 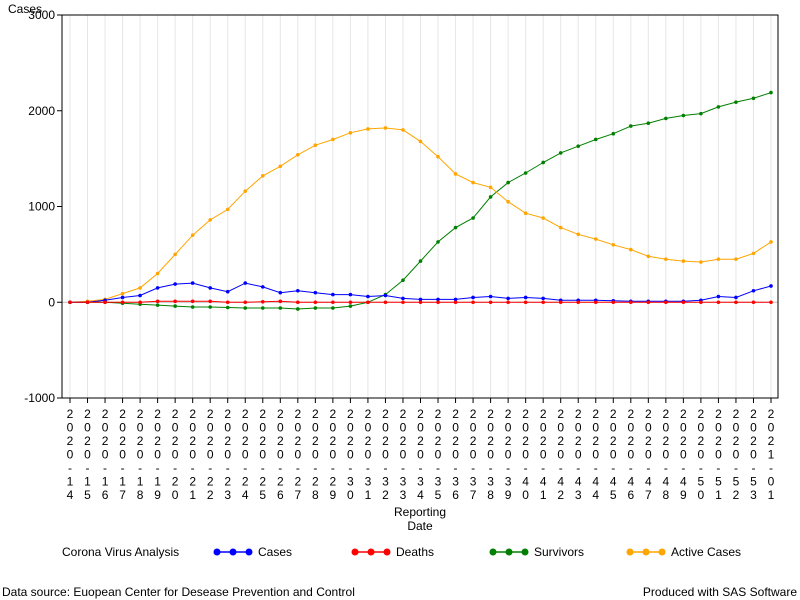 What do you see at coordinates (420, 293) in the screenshot?
I see `series-cases` at bounding box center [420, 293].